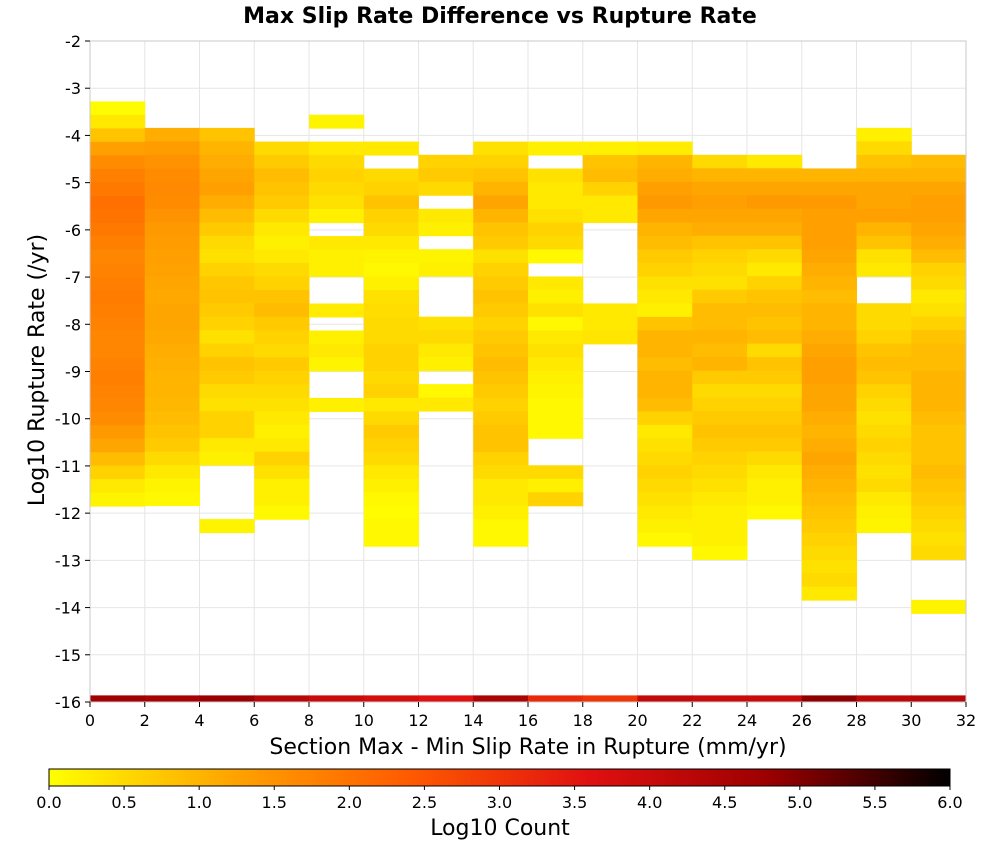  I want to click on y-axis-label: Log10 Rupture Rate (/yr), so click(37, 370).